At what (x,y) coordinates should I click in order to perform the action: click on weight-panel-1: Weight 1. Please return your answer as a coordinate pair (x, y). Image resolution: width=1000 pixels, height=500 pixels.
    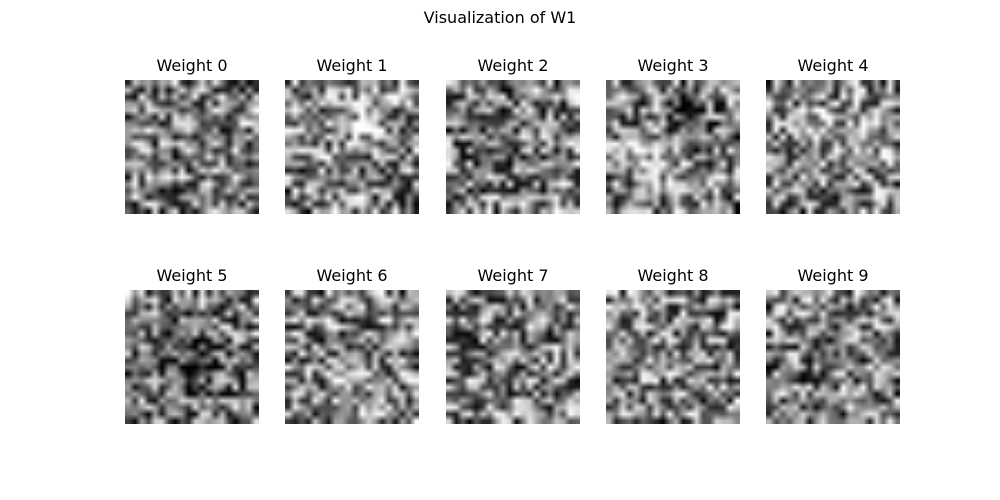
    Looking at the image, I should click on (352, 135).